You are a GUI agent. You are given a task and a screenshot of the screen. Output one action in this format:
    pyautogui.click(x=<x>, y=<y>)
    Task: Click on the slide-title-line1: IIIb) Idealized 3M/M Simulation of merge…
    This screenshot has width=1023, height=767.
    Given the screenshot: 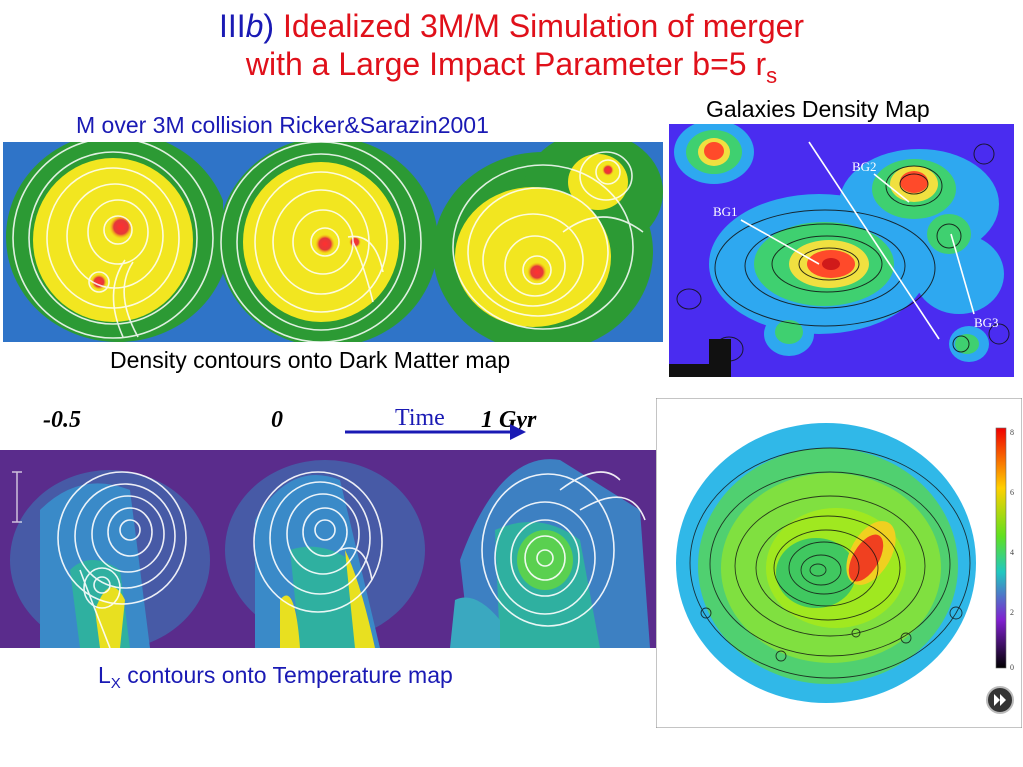 What is the action you would take?
    pyautogui.click(x=511, y=26)
    